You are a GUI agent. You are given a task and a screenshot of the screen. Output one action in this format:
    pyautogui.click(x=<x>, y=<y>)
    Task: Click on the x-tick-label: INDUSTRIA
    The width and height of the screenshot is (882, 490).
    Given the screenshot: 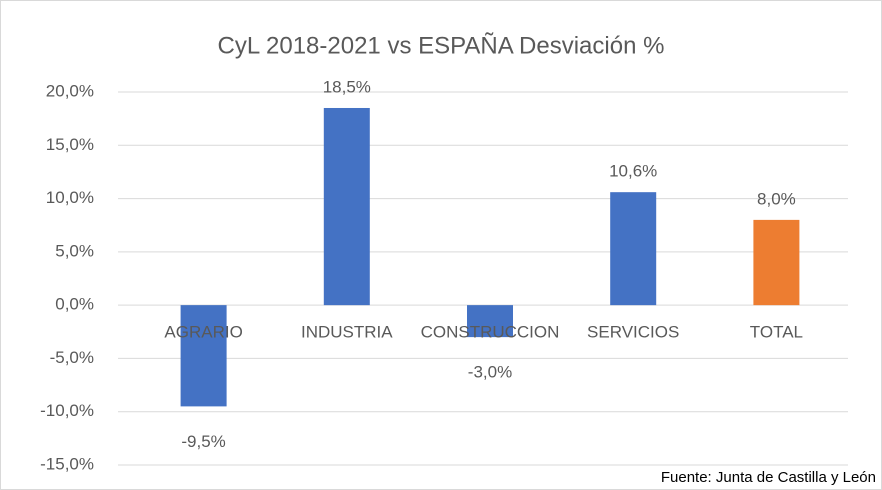 What is the action you would take?
    pyautogui.click(x=347, y=332)
    